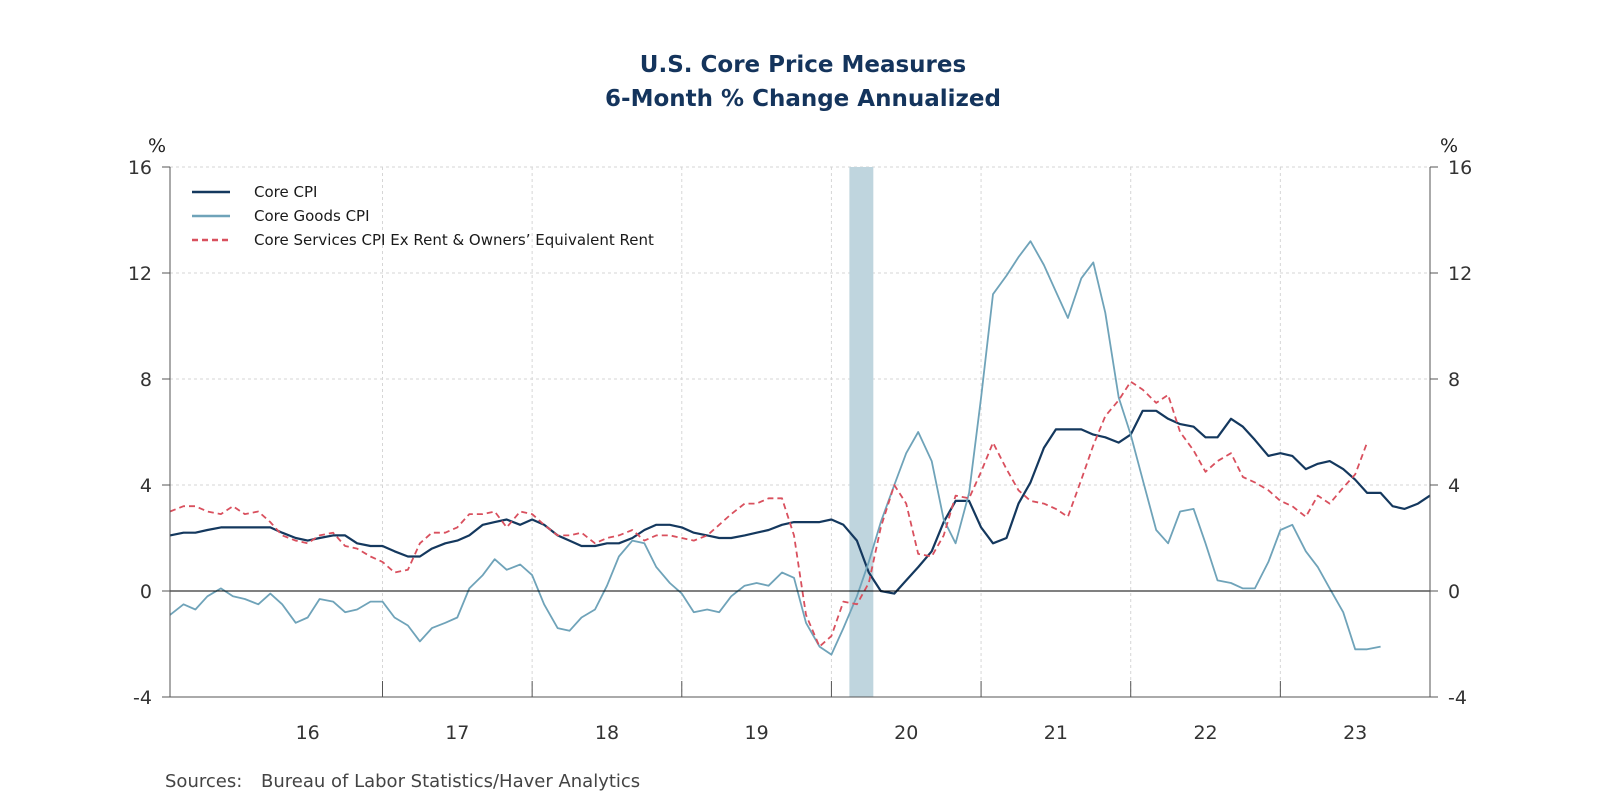  Describe the element at coordinates (312, 216) in the screenshot. I see `legend-label-2: Core Goods CPI` at that location.